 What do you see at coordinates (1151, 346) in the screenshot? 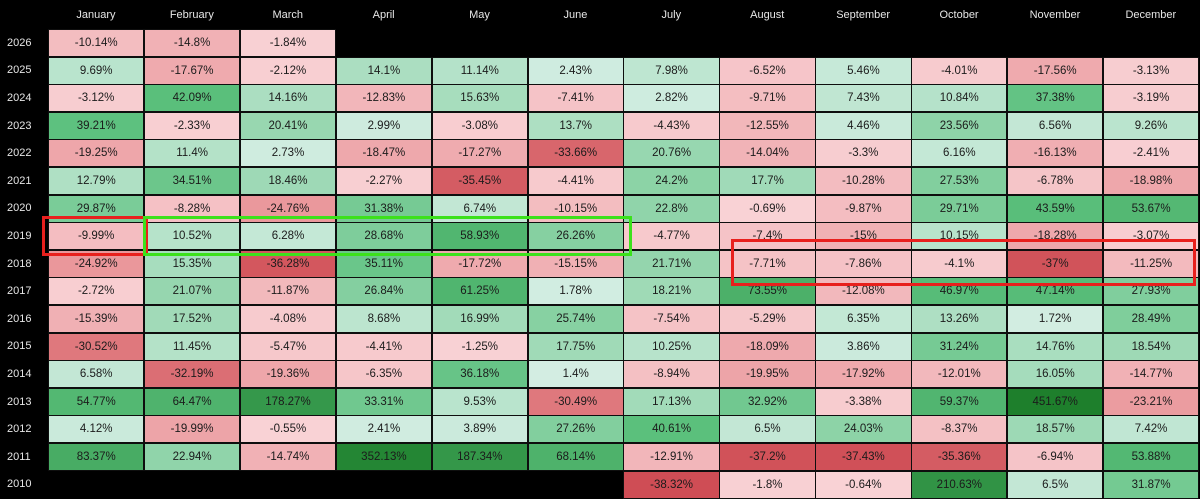
I see `cell-2015-december: 18.54%` at bounding box center [1151, 346].